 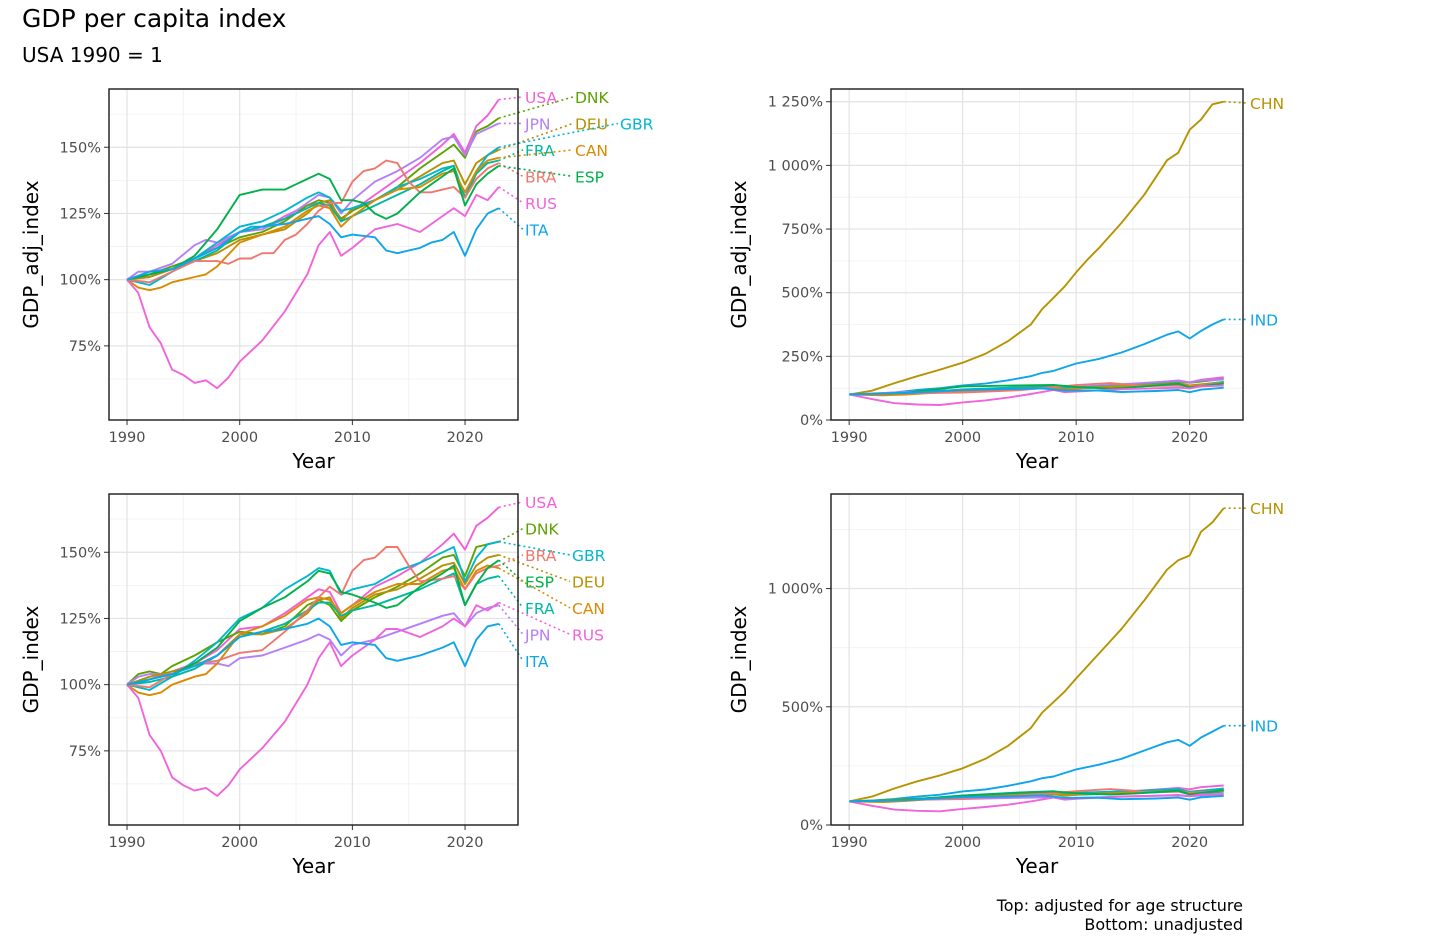 What do you see at coordinates (85, 752) in the screenshot?
I see `y-tick-label: 75%` at bounding box center [85, 752].